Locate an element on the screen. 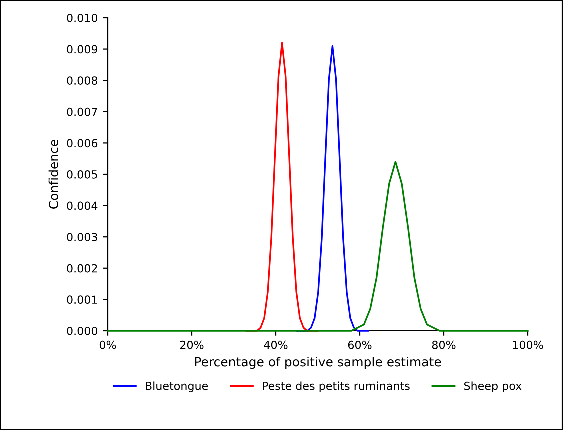  legend-label: Bluetongue is located at coordinates (177, 387).